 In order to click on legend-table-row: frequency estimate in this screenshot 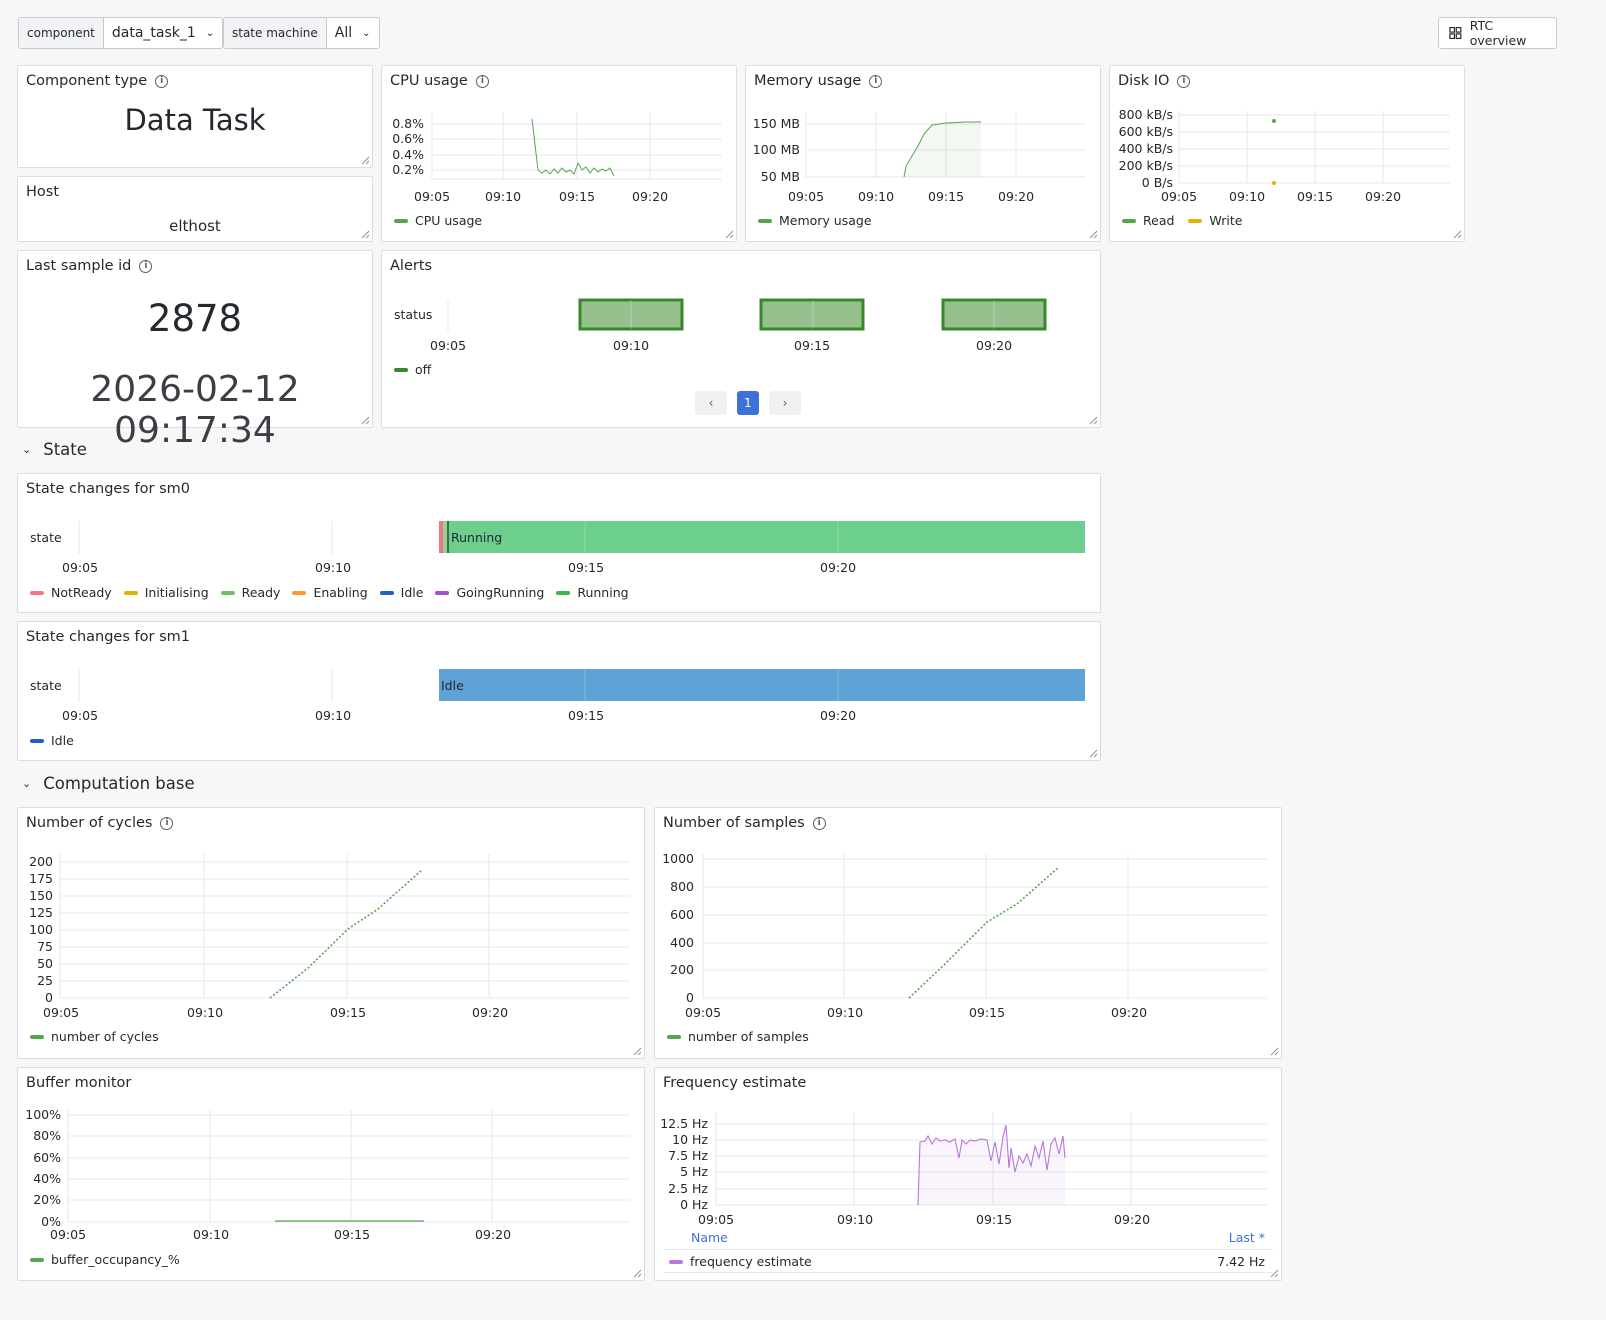, I will do `click(740, 1261)`.